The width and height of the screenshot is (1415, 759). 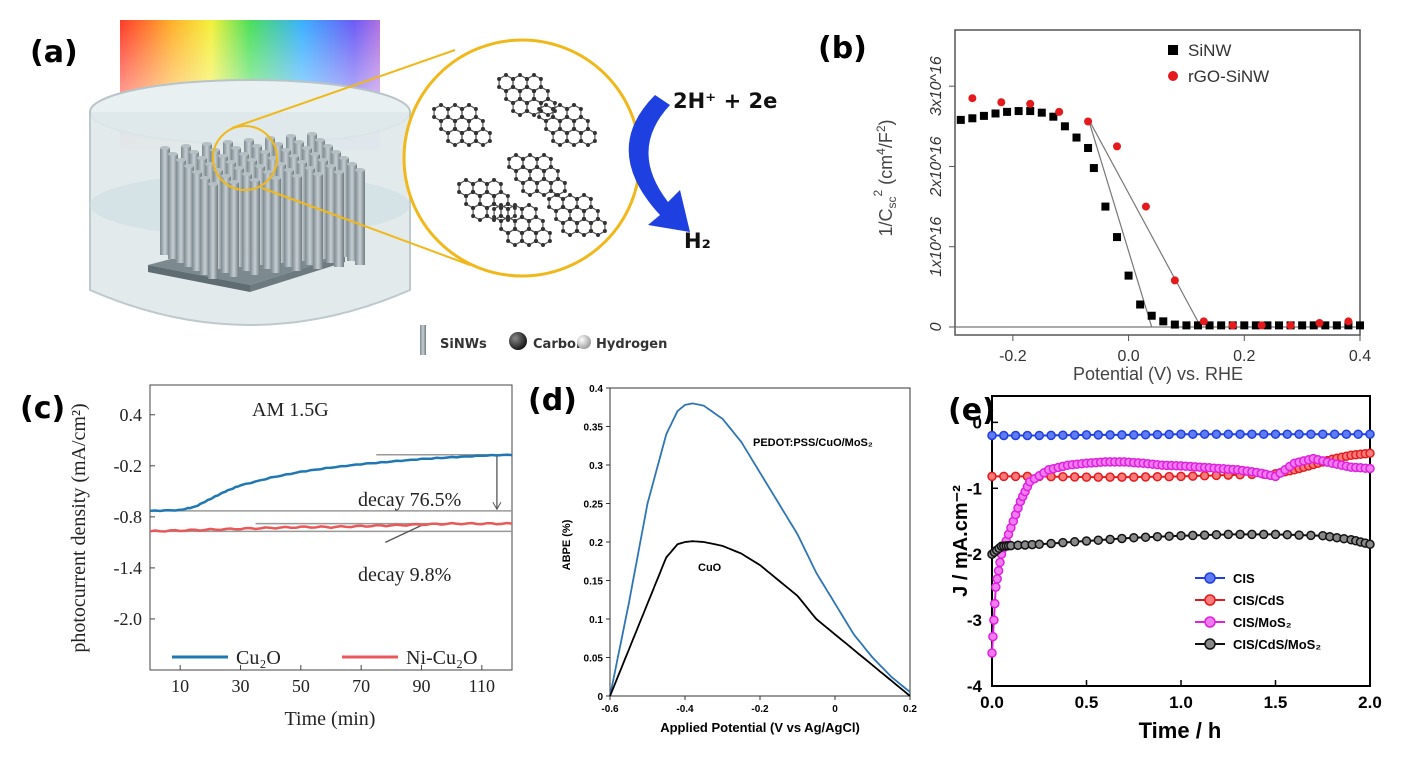 I want to click on x-tick-label: 0, so click(x=835, y=709).